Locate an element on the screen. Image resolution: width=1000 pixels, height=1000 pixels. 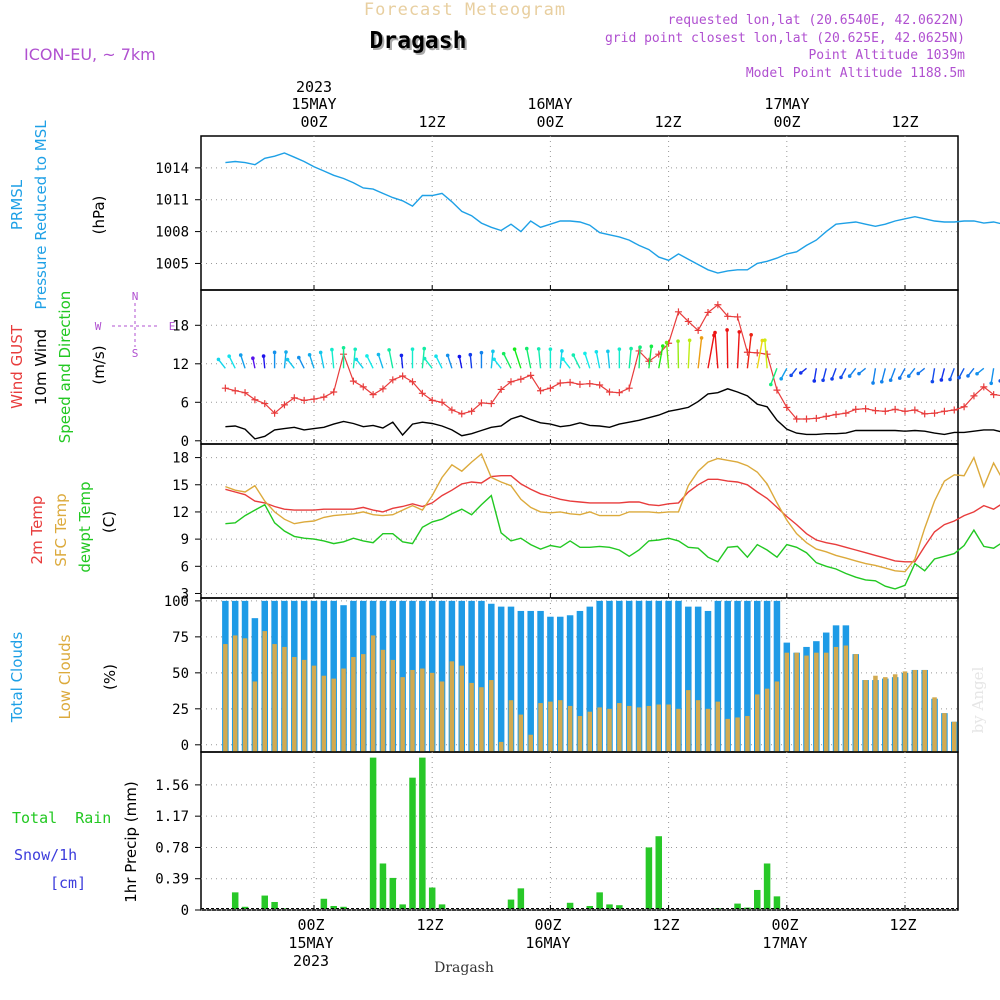
forecast-meteogram-title: Forecast Meteogram is located at coordinates (465, 10).